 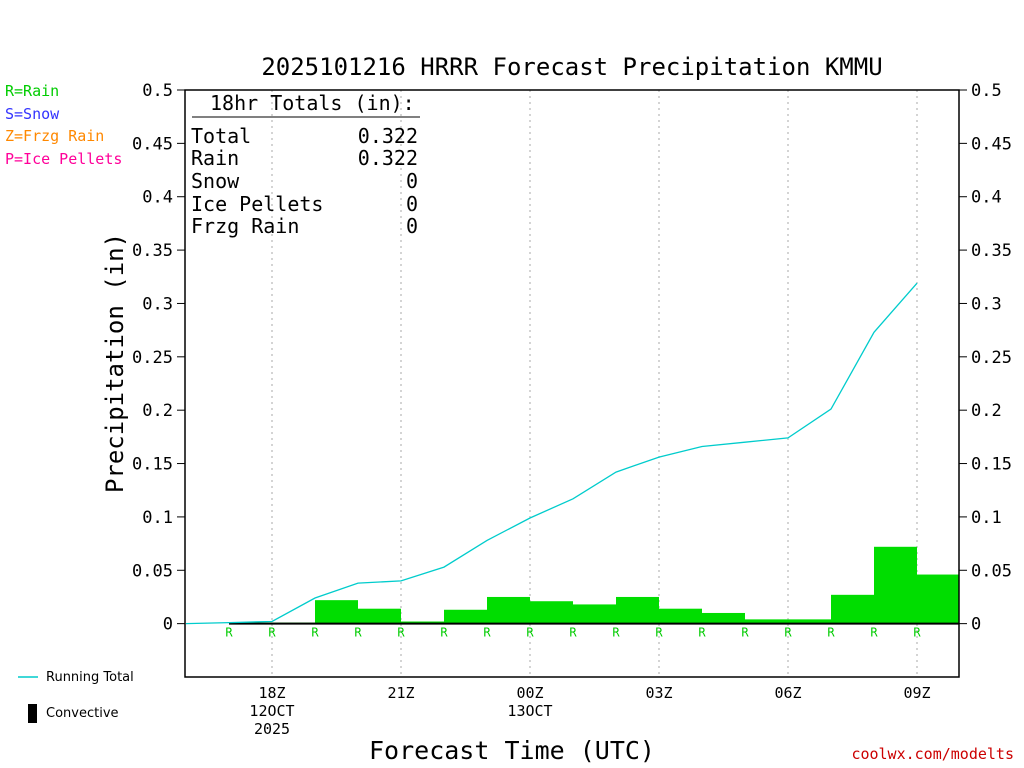 I want to click on y-tick-label-left: 0.3, so click(x=157, y=304).